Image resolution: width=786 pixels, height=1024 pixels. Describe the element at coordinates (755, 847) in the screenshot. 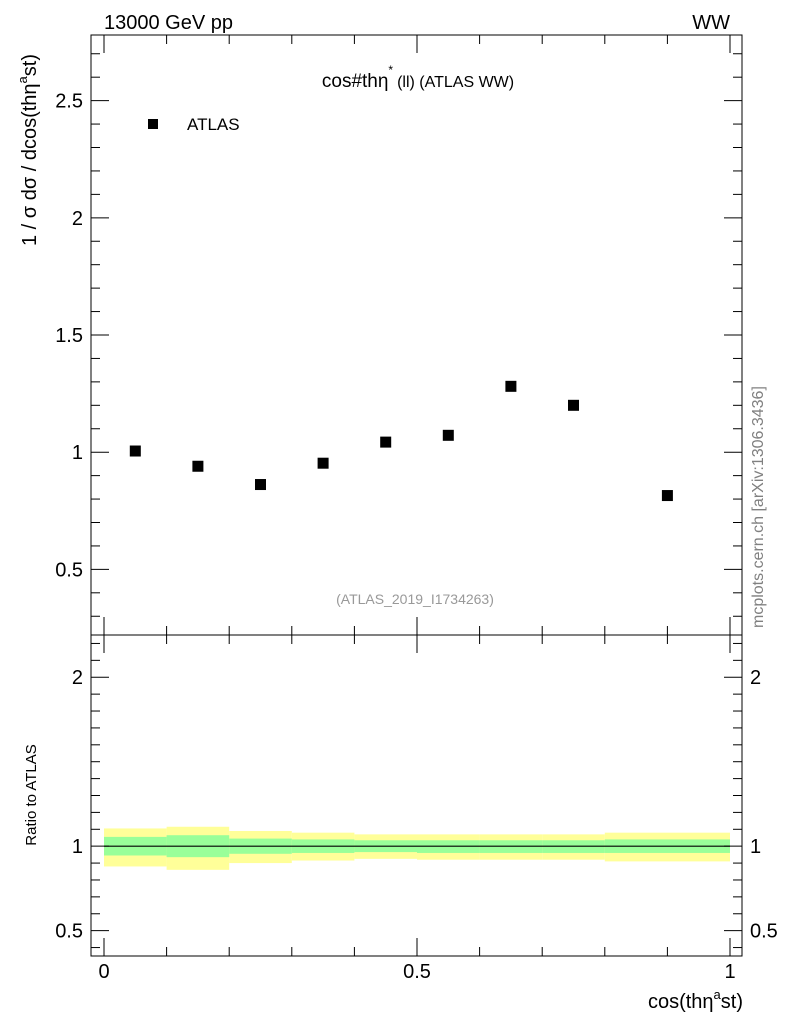

I see `ratio-y-tick-label-right: 1` at that location.